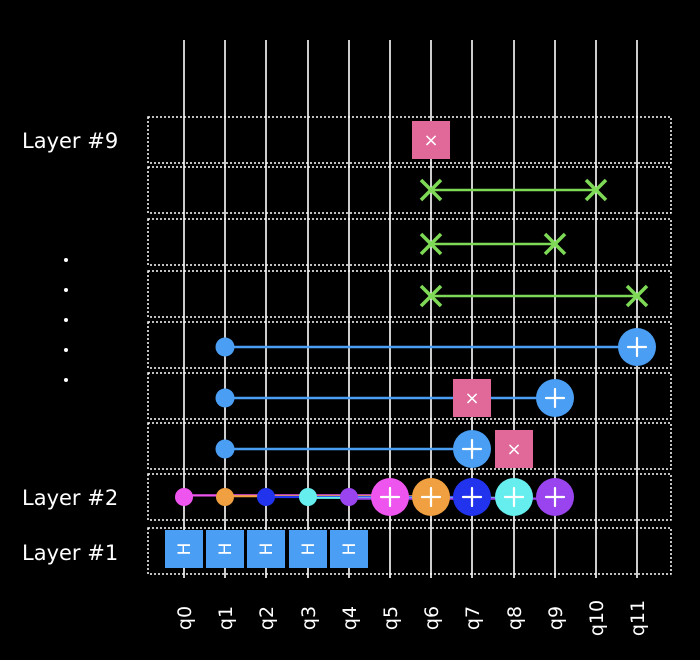 Image resolution: width=700 pixels, height=660 pixels. What do you see at coordinates (70, 347) in the screenshot?
I see `row-labels: Layer #9 Layer #2 Layer #1` at bounding box center [70, 347].